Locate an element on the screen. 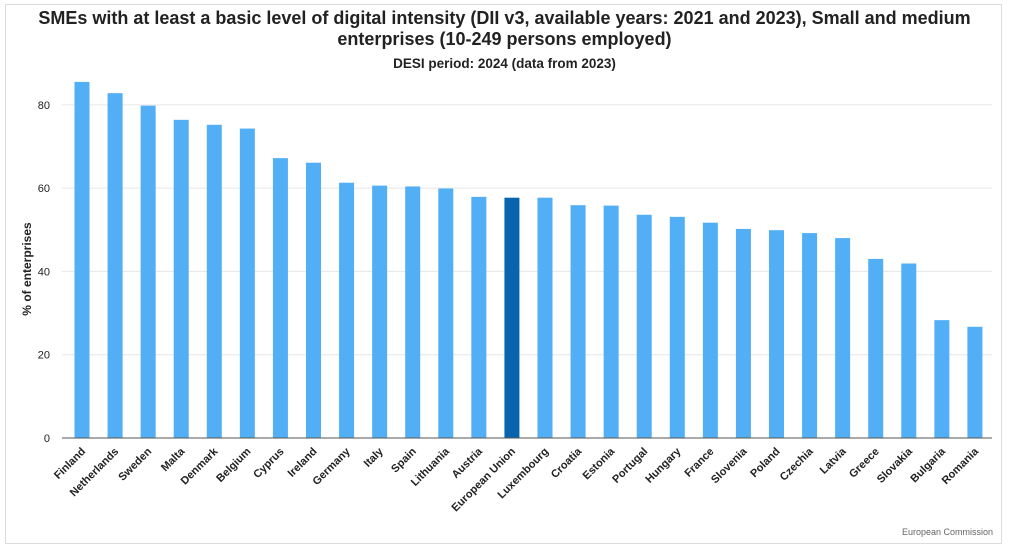 The width and height of the screenshot is (1009, 550). bar-denmark is located at coordinates (214, 281).